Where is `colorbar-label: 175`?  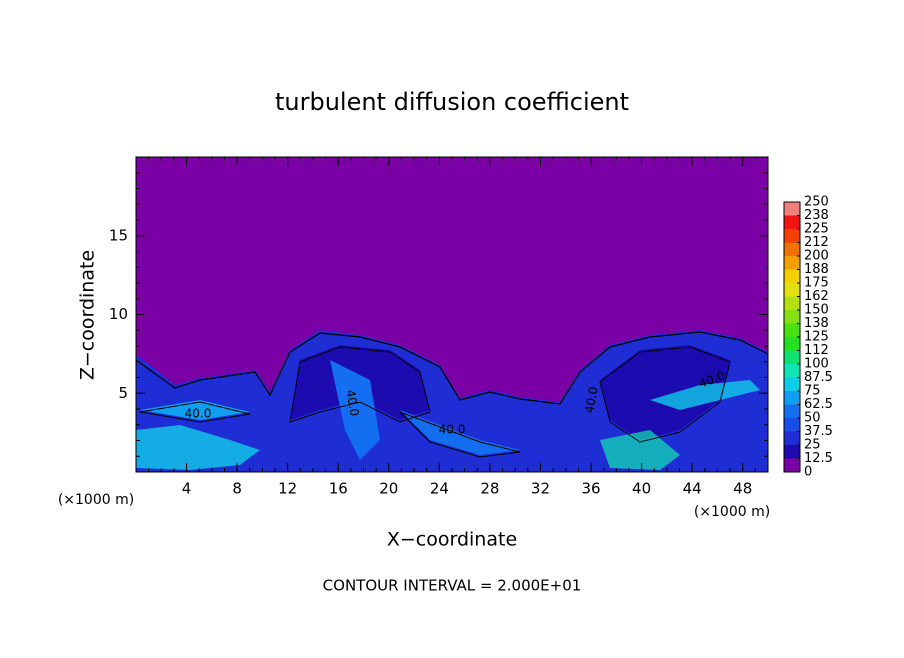 colorbar-label: 175 is located at coordinates (816, 283).